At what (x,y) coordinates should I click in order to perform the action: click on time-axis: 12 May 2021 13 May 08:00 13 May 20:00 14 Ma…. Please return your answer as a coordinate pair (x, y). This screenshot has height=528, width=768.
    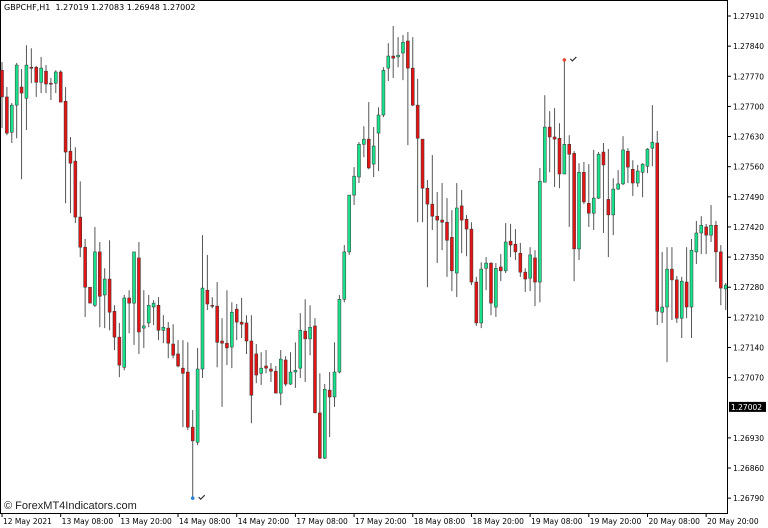
    Looking at the image, I should click on (380, 519).